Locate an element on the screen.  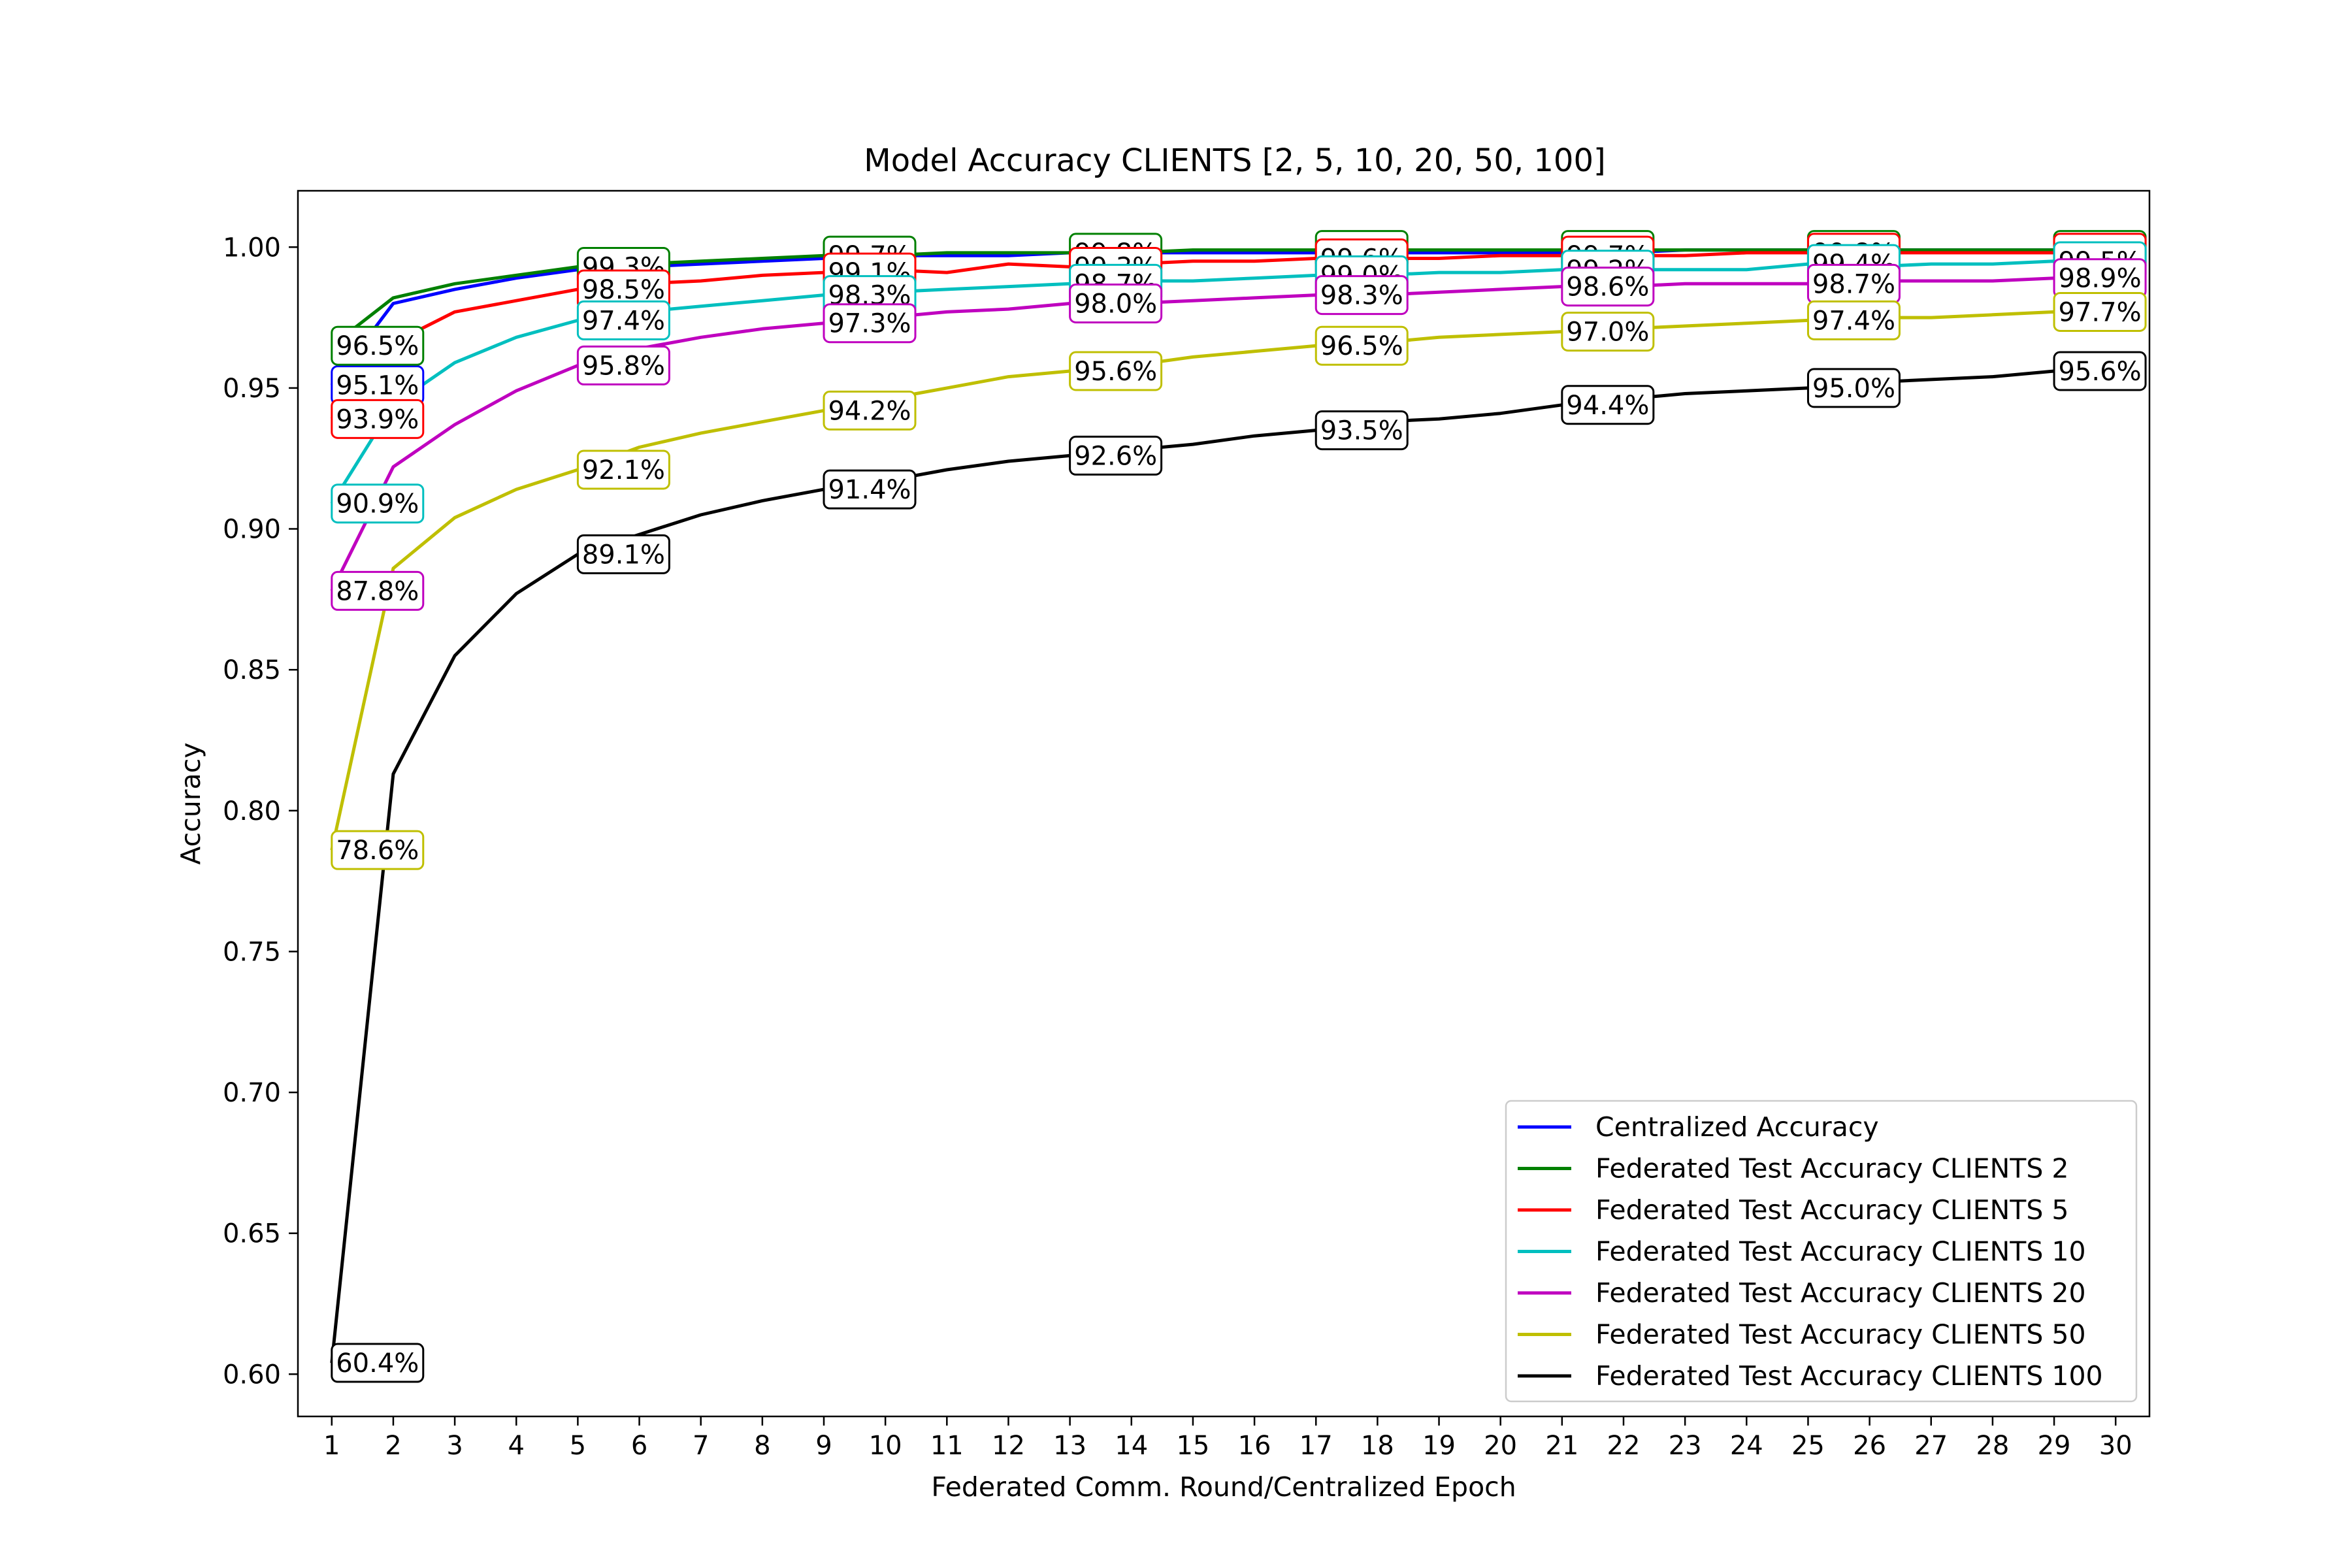
data-label: 90.9% is located at coordinates (378, 503).